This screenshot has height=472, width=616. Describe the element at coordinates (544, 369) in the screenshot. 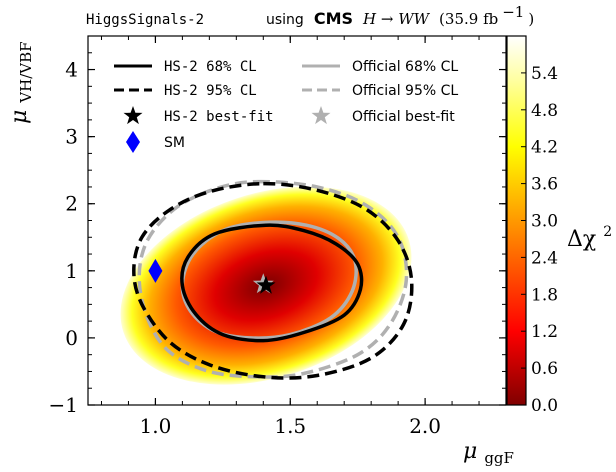

I see `colorbar-tick-label: 0.6` at that location.